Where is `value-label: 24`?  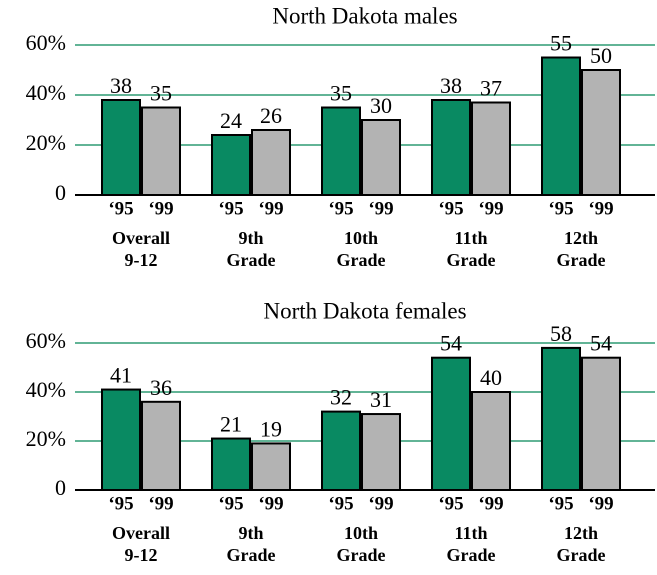 value-label: 24 is located at coordinates (231, 120).